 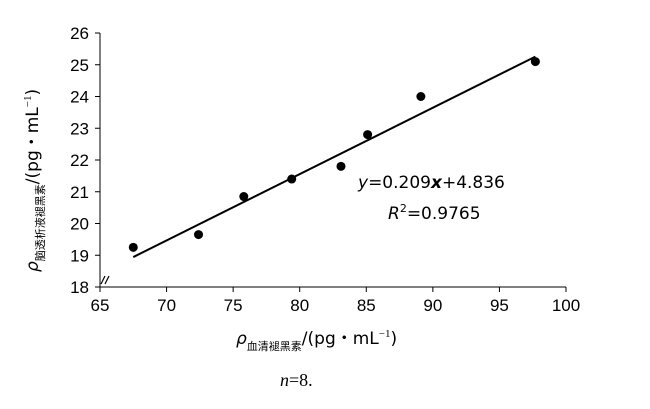 I want to click on x-tick-label: 90, so click(x=432, y=305).